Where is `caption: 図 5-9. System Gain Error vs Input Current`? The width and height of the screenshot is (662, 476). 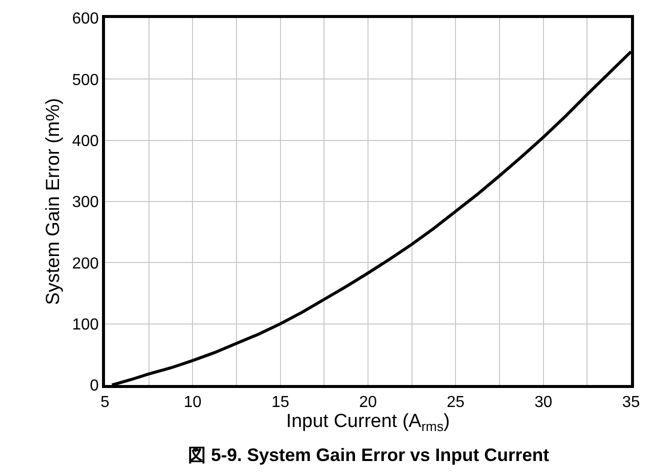
caption: 図 5-9. System Gain Error vs Input Current is located at coordinates (369, 455).